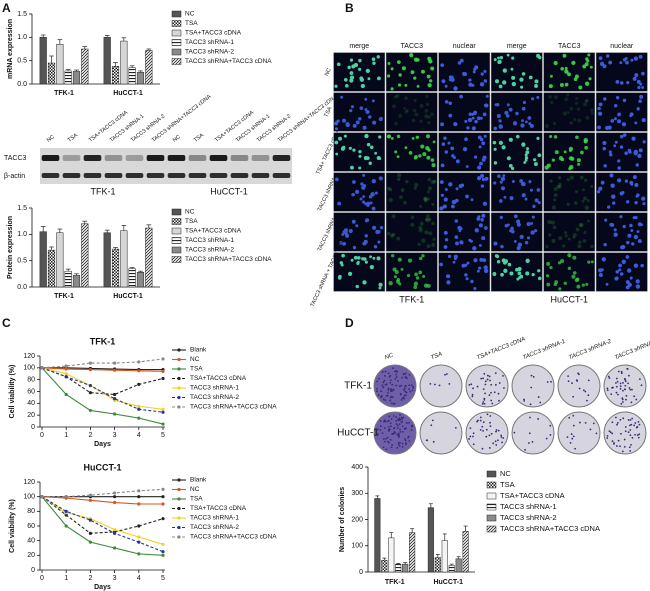  What do you see at coordinates (505, 473) in the screenshot?
I see `legend-label: NC` at bounding box center [505, 473].